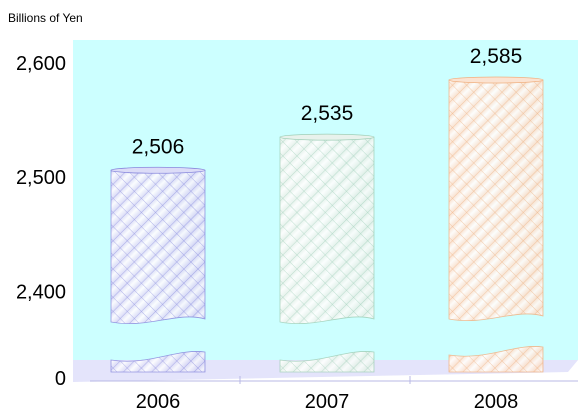 This screenshot has width=578, height=414. Describe the element at coordinates (41, 292) in the screenshot. I see `y-tick-label: 2,400` at that location.